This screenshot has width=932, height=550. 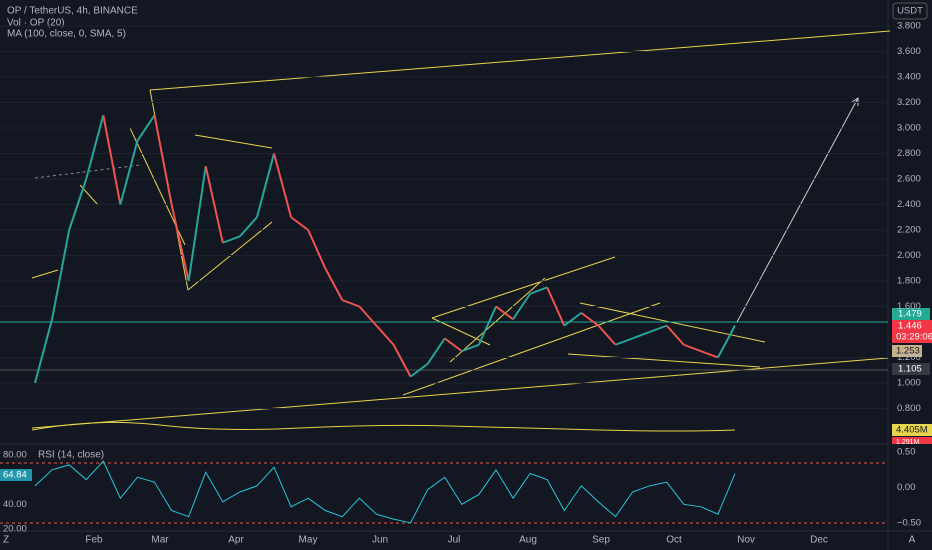 I want to click on last-price: 1.446, so click(x=910, y=326).